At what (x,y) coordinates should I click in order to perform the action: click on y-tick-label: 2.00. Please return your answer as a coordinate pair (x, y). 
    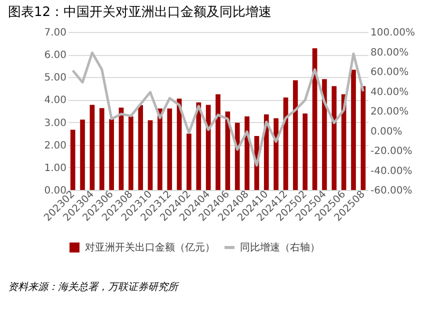
    Looking at the image, I should click on (55, 146).